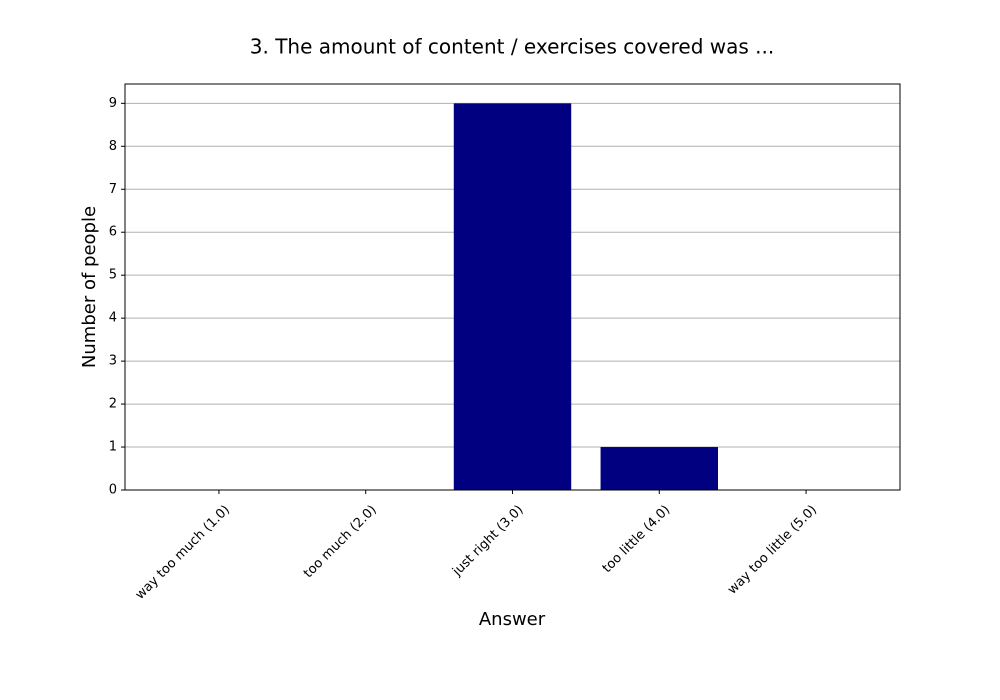  What do you see at coordinates (113, 490) in the screenshot?
I see `y-tick-label: 0` at bounding box center [113, 490].